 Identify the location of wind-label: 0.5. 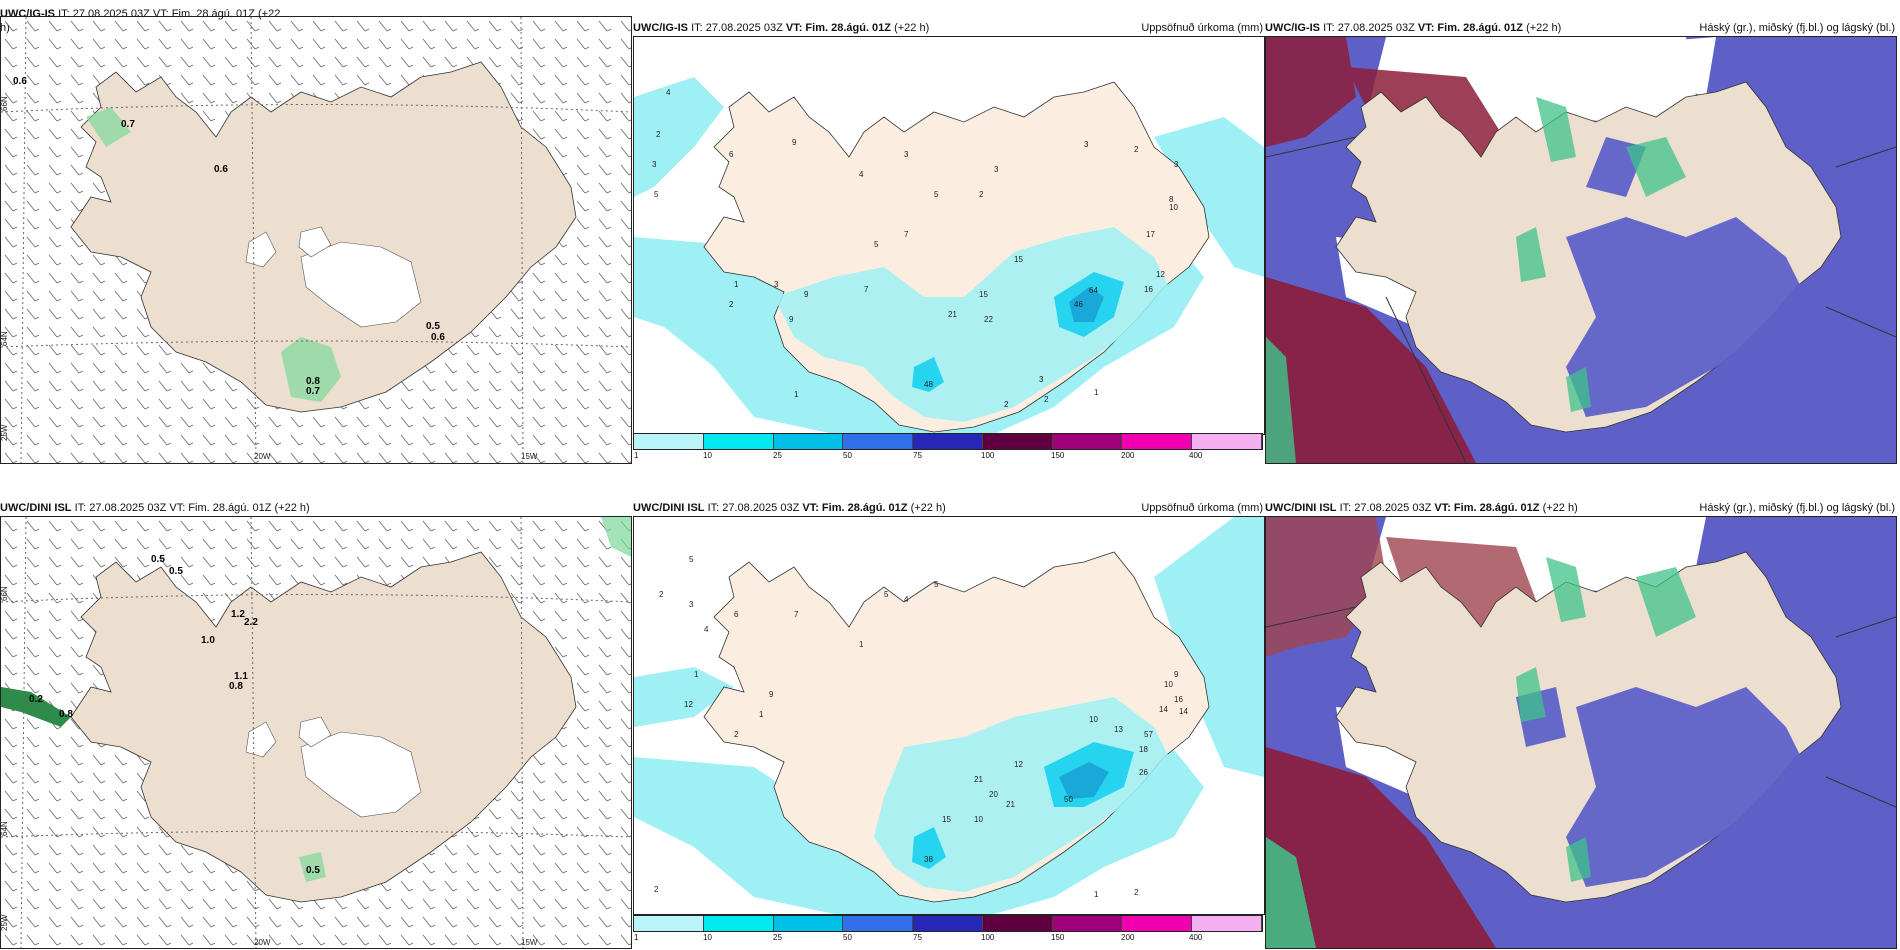
(176, 571).